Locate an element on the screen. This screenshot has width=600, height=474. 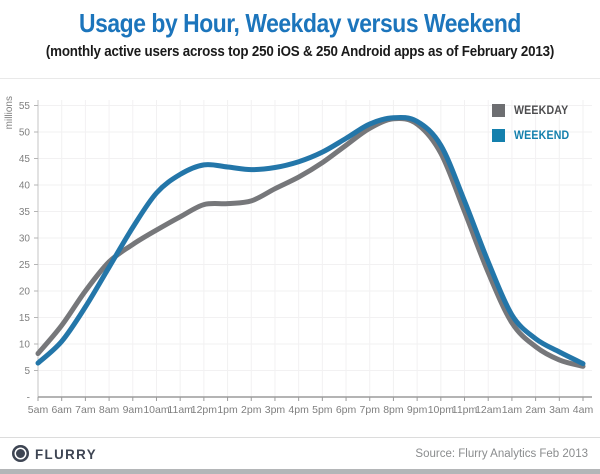
footer: FLURRY Source: Flurry Analytics Feb 2013 is located at coordinates (300, 453).